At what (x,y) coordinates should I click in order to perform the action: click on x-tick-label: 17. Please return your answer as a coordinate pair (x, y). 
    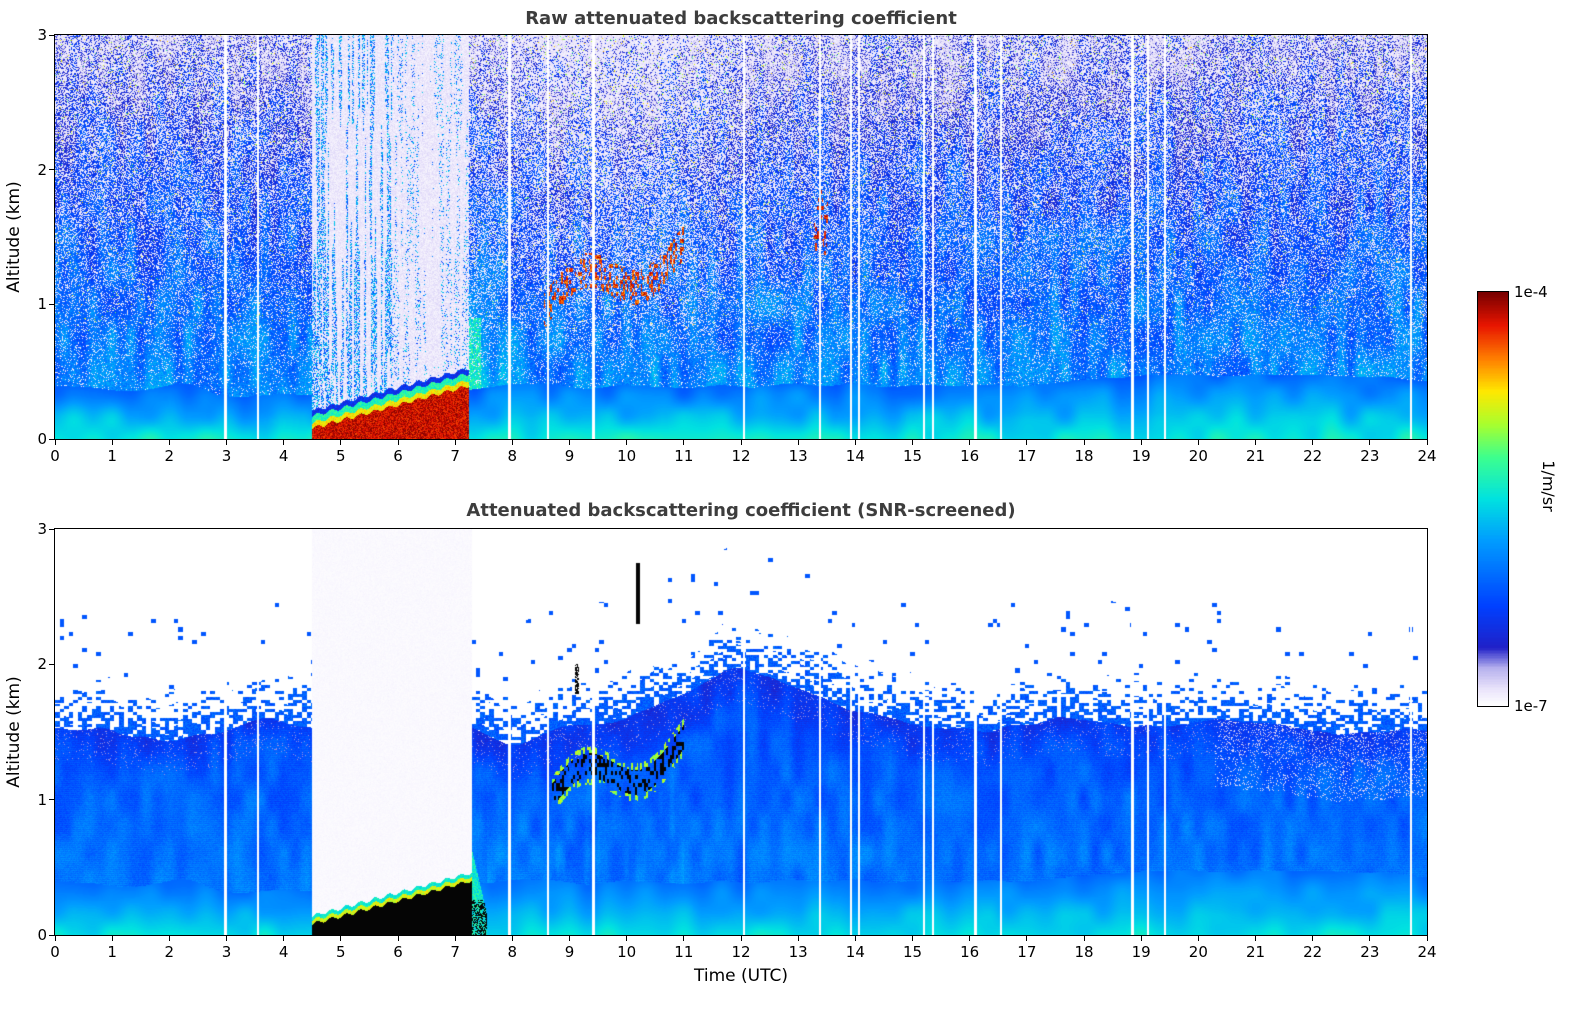
    Looking at the image, I should click on (1027, 456).